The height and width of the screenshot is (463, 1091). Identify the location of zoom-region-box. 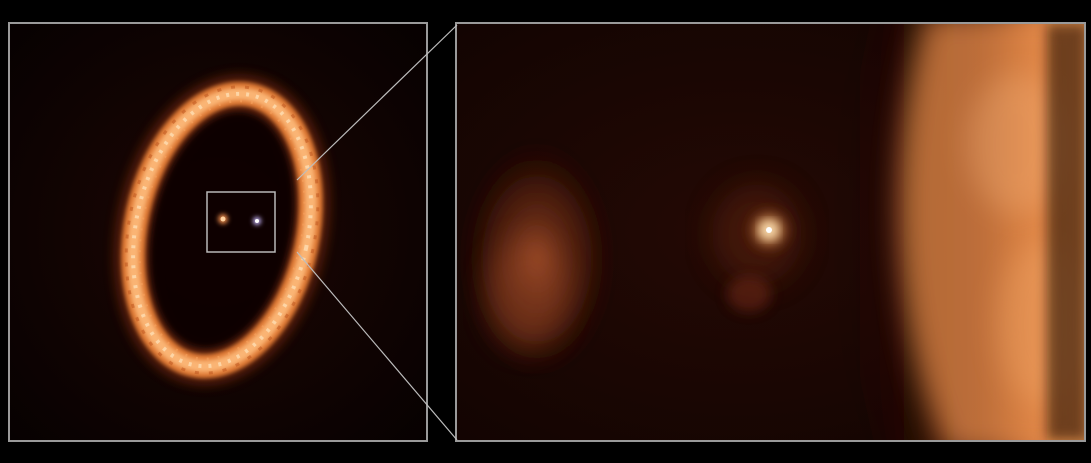
(241, 222).